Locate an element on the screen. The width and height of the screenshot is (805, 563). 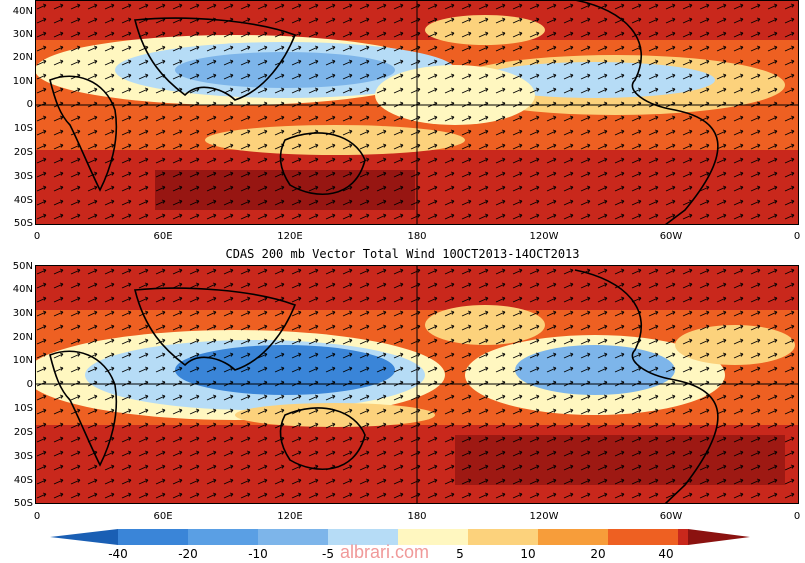
colorbar-label: -20 is located at coordinates (188, 554).